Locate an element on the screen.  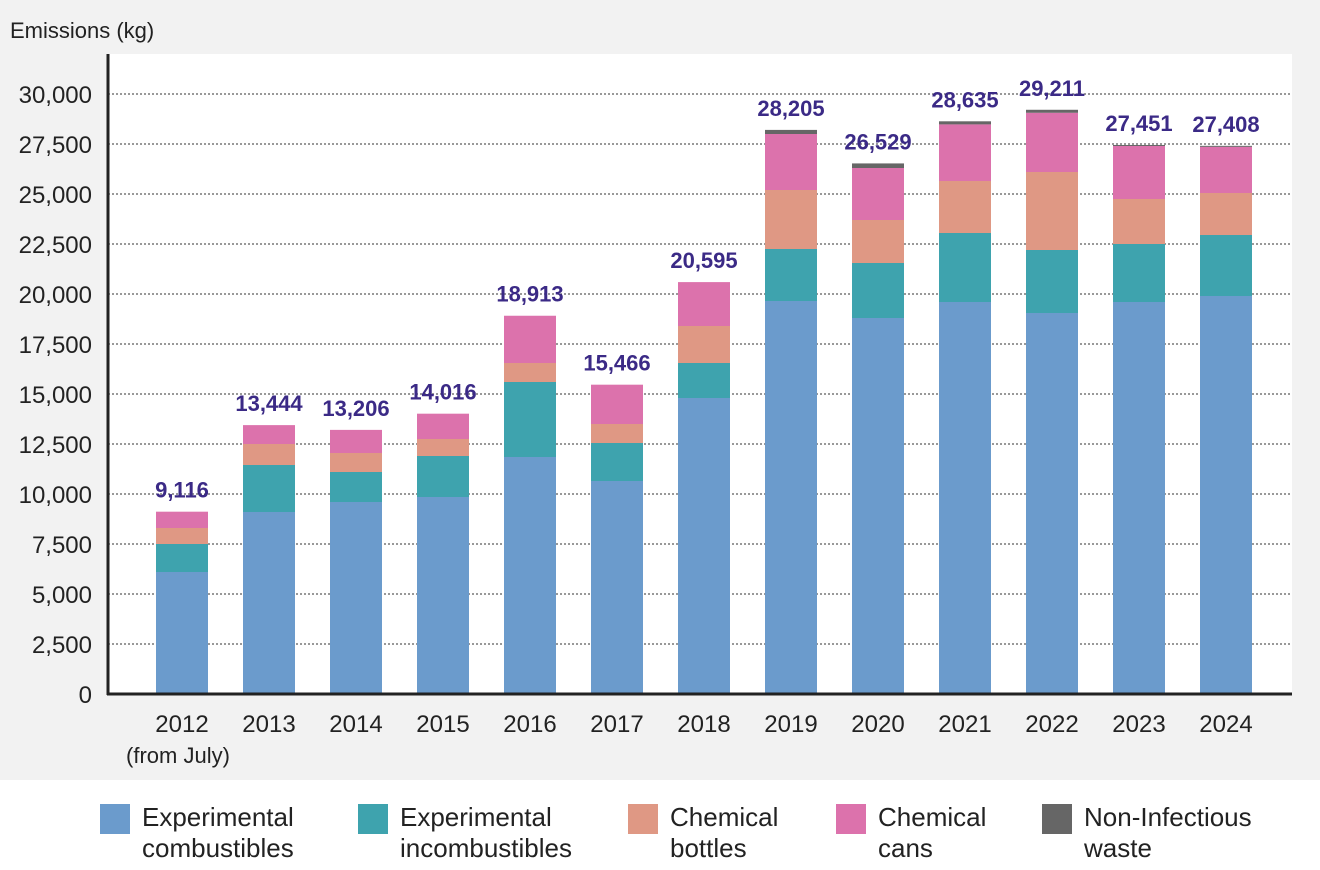
total-label: 29,211 is located at coordinates (1052, 88).